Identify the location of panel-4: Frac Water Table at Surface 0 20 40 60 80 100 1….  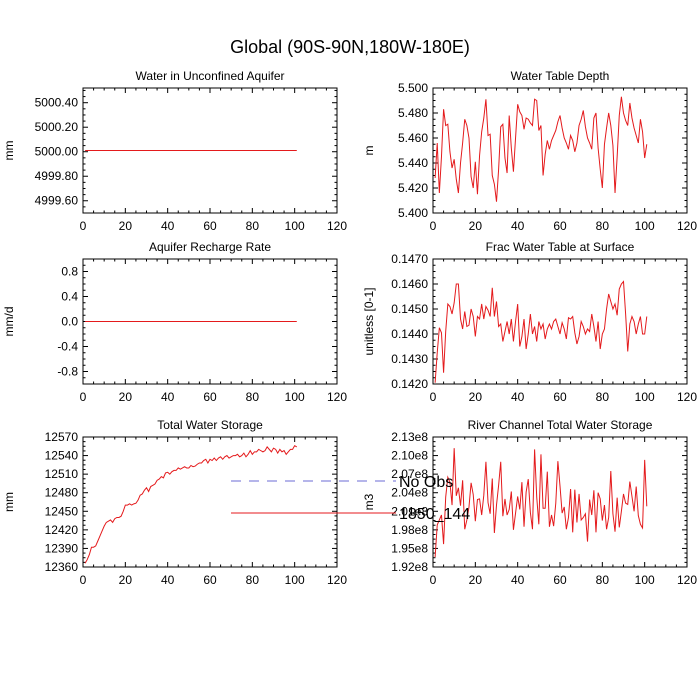
(529, 322).